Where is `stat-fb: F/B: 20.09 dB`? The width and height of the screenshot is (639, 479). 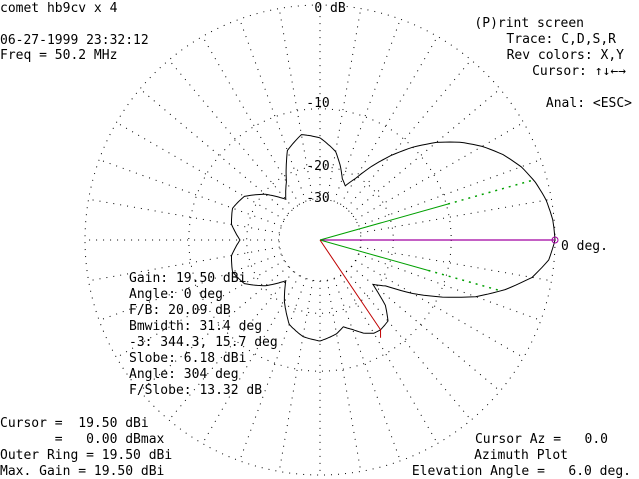 stat-fb: F/B: 20.09 dB is located at coordinates (180, 310).